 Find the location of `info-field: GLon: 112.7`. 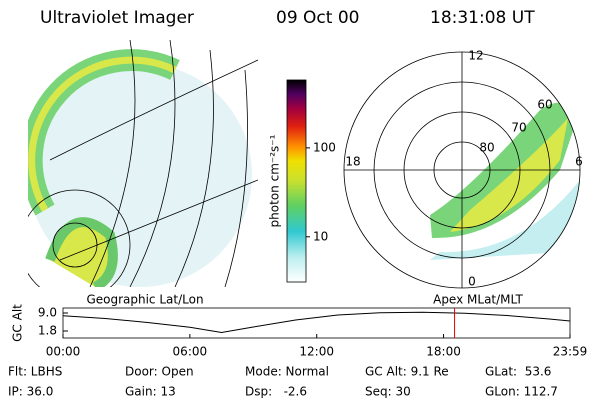

info-field: GLon: 112.7 is located at coordinates (521, 392).